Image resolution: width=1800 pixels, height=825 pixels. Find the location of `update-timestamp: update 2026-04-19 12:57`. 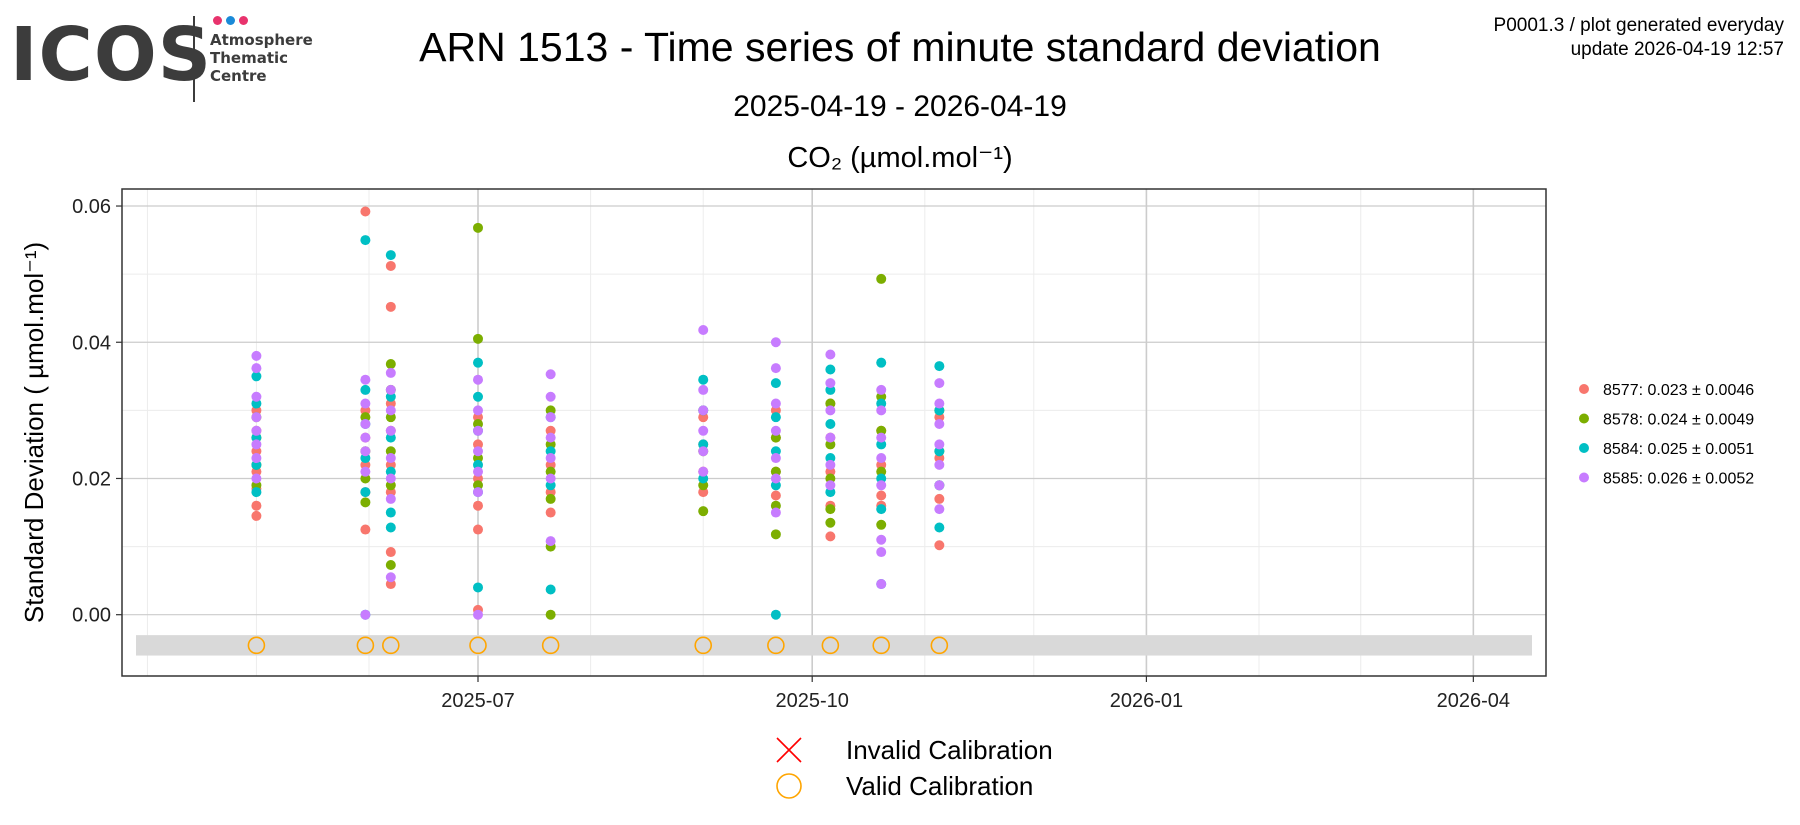

update-timestamp: update 2026-04-19 12:57 is located at coordinates (1677, 49).